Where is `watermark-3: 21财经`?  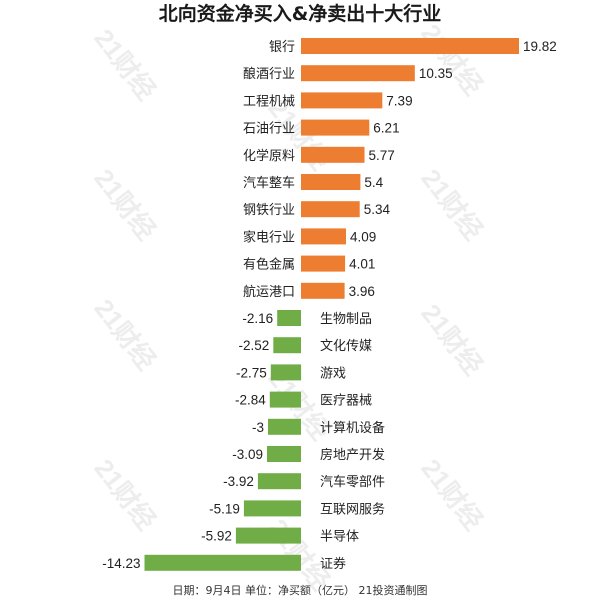
watermark-3: 21财经 is located at coordinates (124, 204).